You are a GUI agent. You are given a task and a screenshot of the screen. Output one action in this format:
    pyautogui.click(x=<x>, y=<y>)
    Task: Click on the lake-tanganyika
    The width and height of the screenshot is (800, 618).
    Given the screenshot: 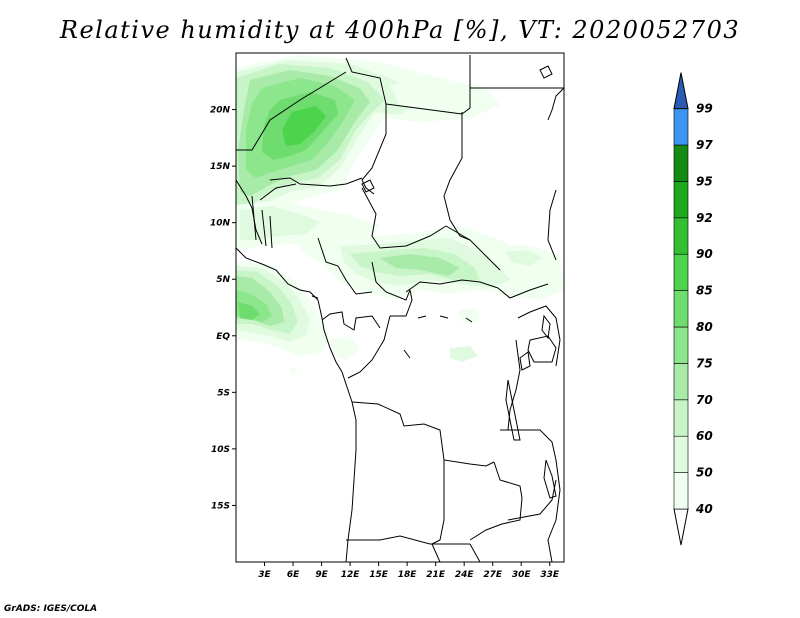 What is the action you would take?
    pyautogui.click(x=513, y=410)
    